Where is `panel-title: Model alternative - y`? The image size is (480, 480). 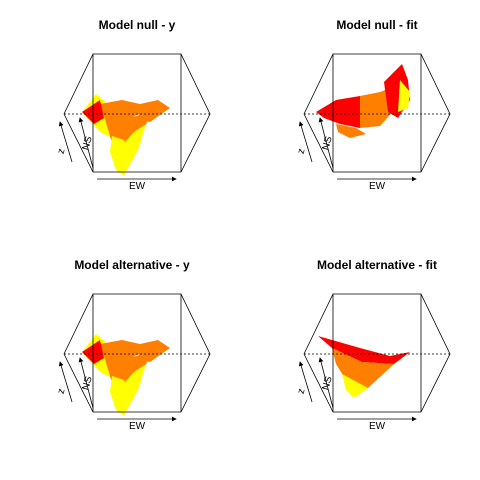
panel-title: Model alternative - y is located at coordinates (132, 265).